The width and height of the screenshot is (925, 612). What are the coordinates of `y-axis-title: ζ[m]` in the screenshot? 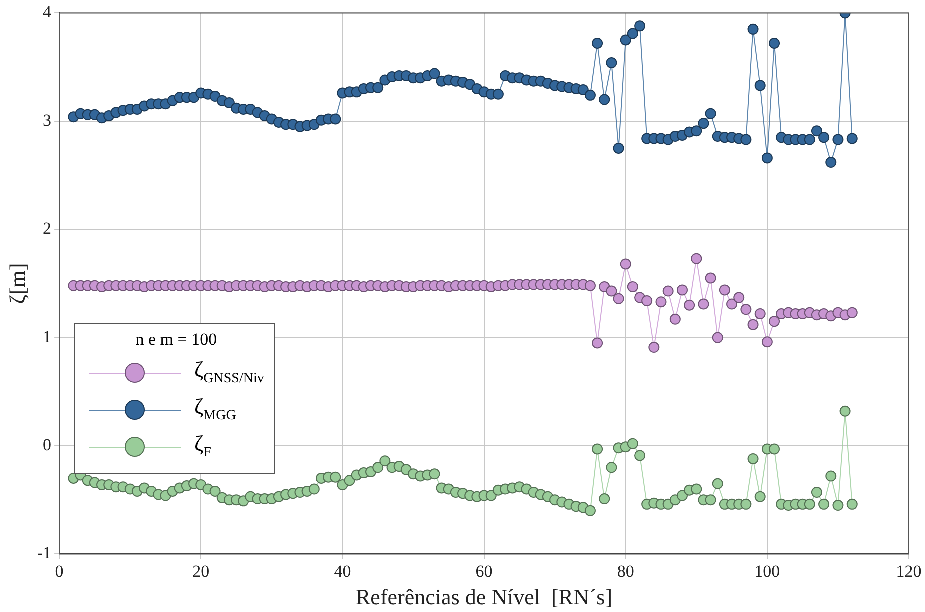 It's located at (17, 283).